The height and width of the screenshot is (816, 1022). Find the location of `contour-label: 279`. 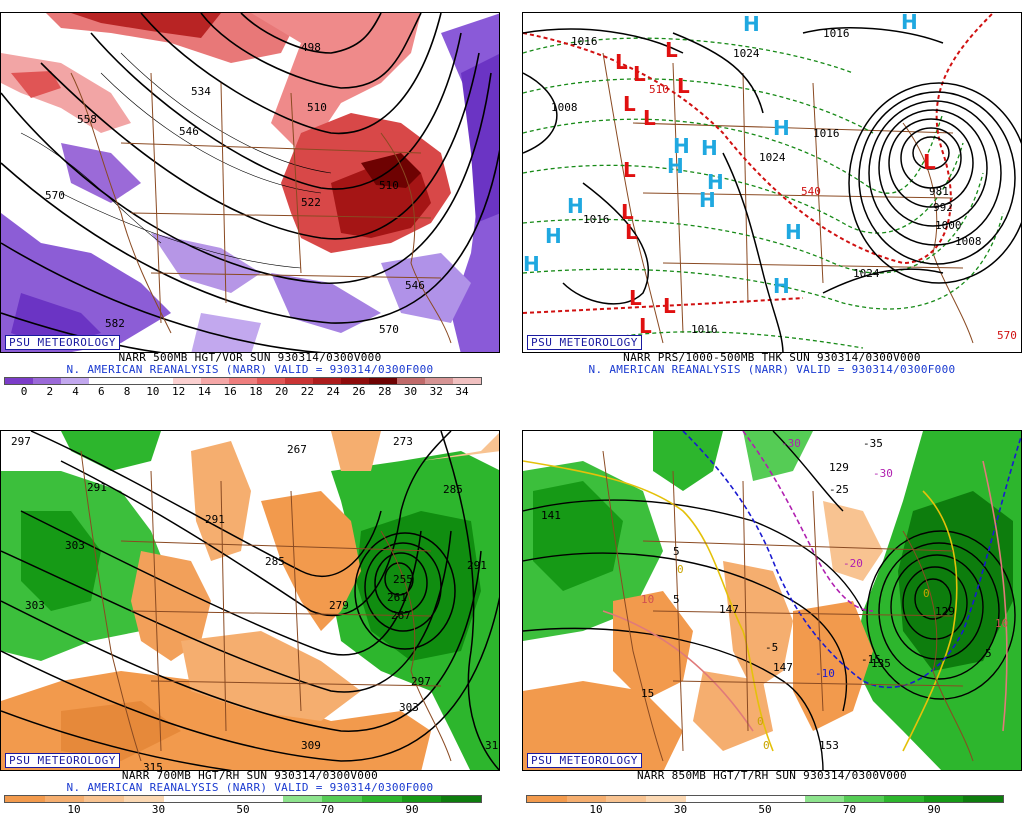

contour-label: 279 is located at coordinates (339, 605).